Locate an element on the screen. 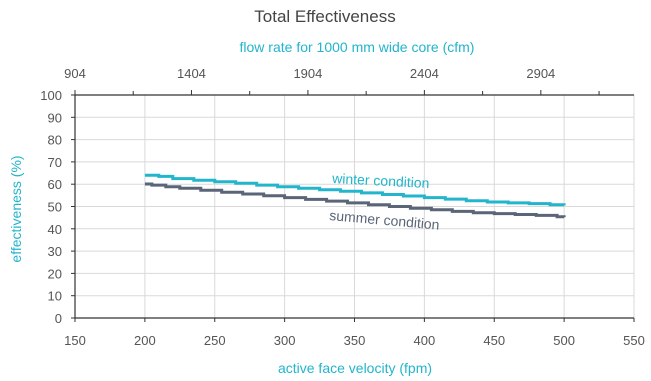 The image size is (651, 381). series-line-winter is located at coordinates (355, 190).